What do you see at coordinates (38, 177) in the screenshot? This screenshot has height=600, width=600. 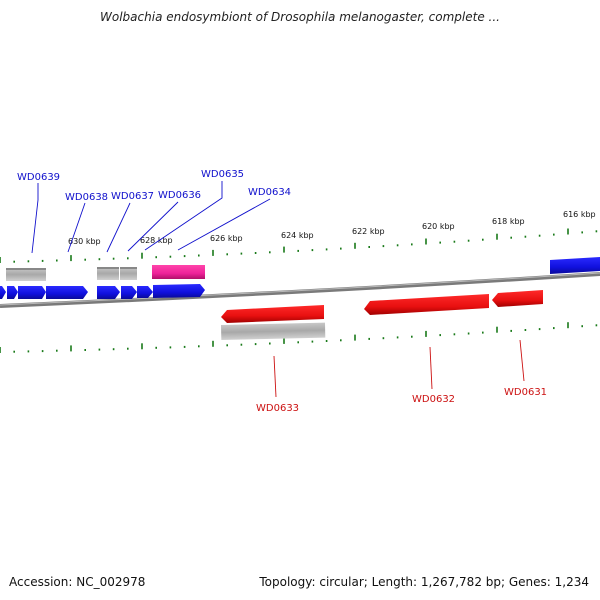 I see `gene-label: WD0639` at bounding box center [38, 177].